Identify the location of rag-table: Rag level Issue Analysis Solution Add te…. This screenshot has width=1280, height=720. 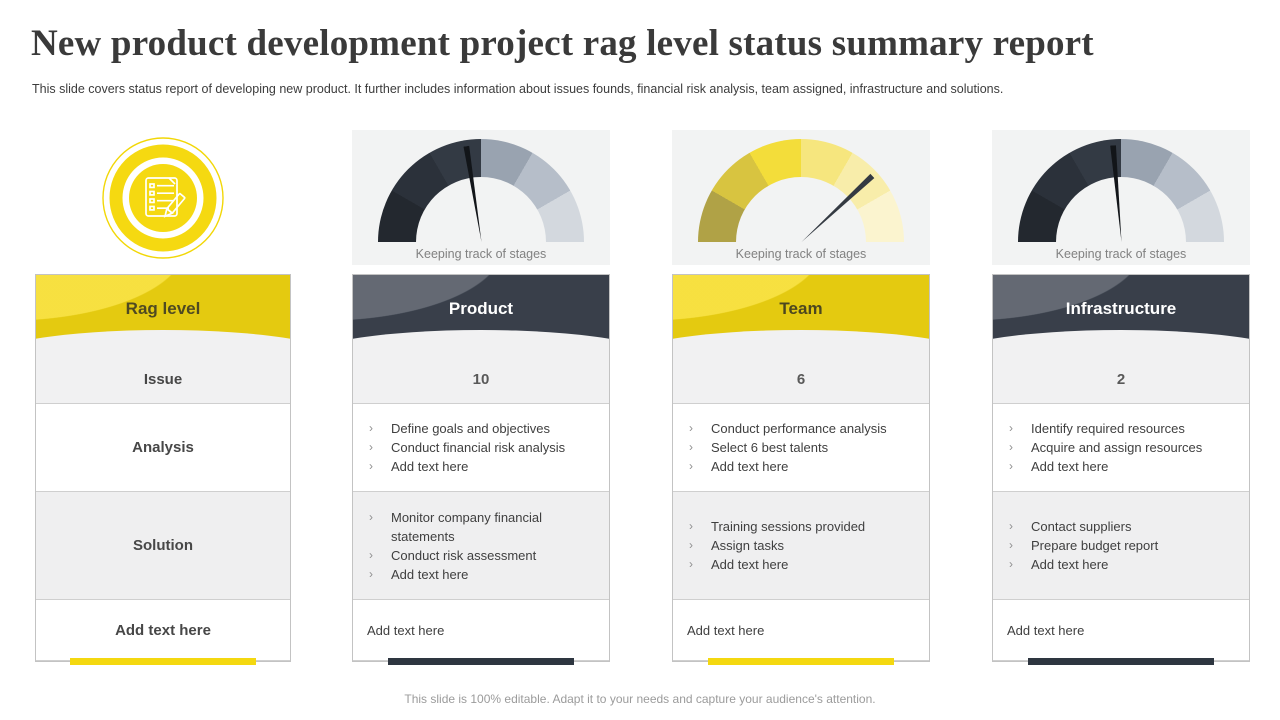
(163, 469).